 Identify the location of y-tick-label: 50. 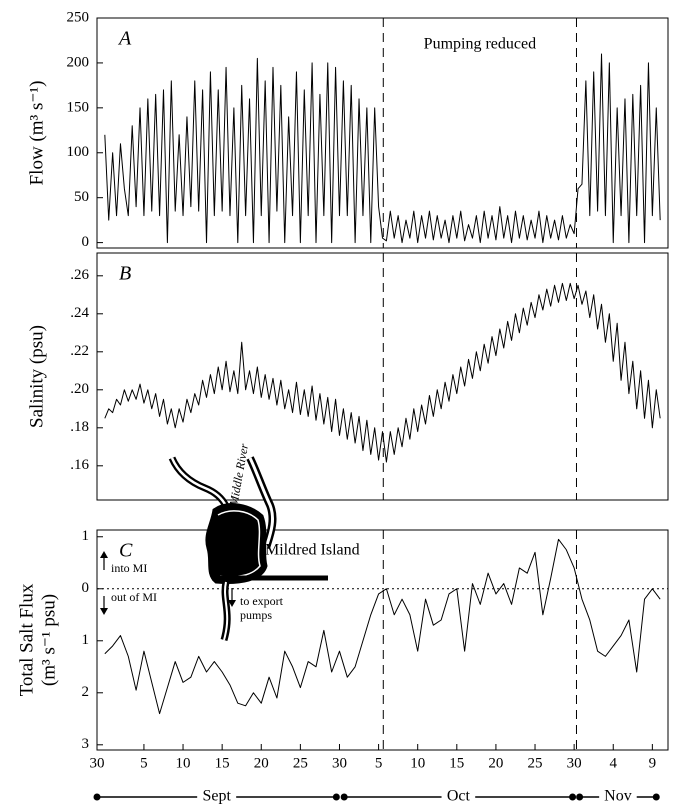
(81, 197).